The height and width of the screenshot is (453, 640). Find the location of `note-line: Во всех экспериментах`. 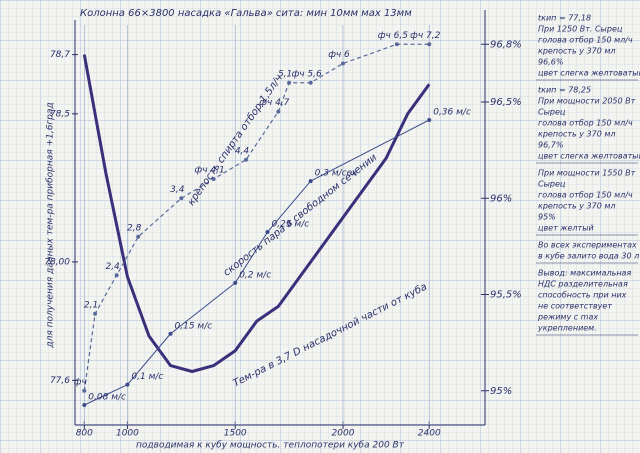

note-line: Во всех экспериментах is located at coordinates (587, 245).